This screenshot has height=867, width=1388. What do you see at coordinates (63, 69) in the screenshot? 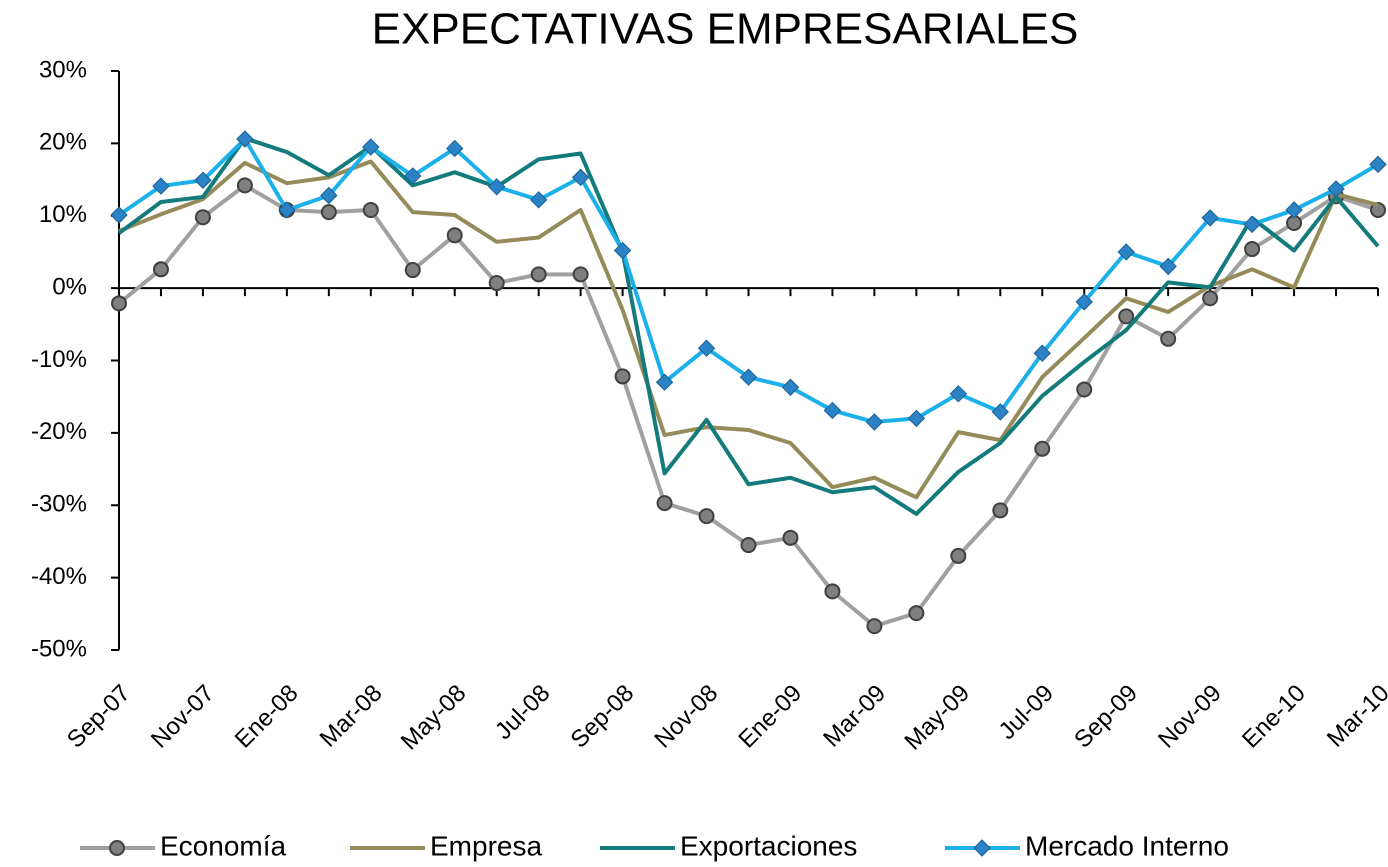
I see `y-tick-label: 30%` at bounding box center [63, 69].